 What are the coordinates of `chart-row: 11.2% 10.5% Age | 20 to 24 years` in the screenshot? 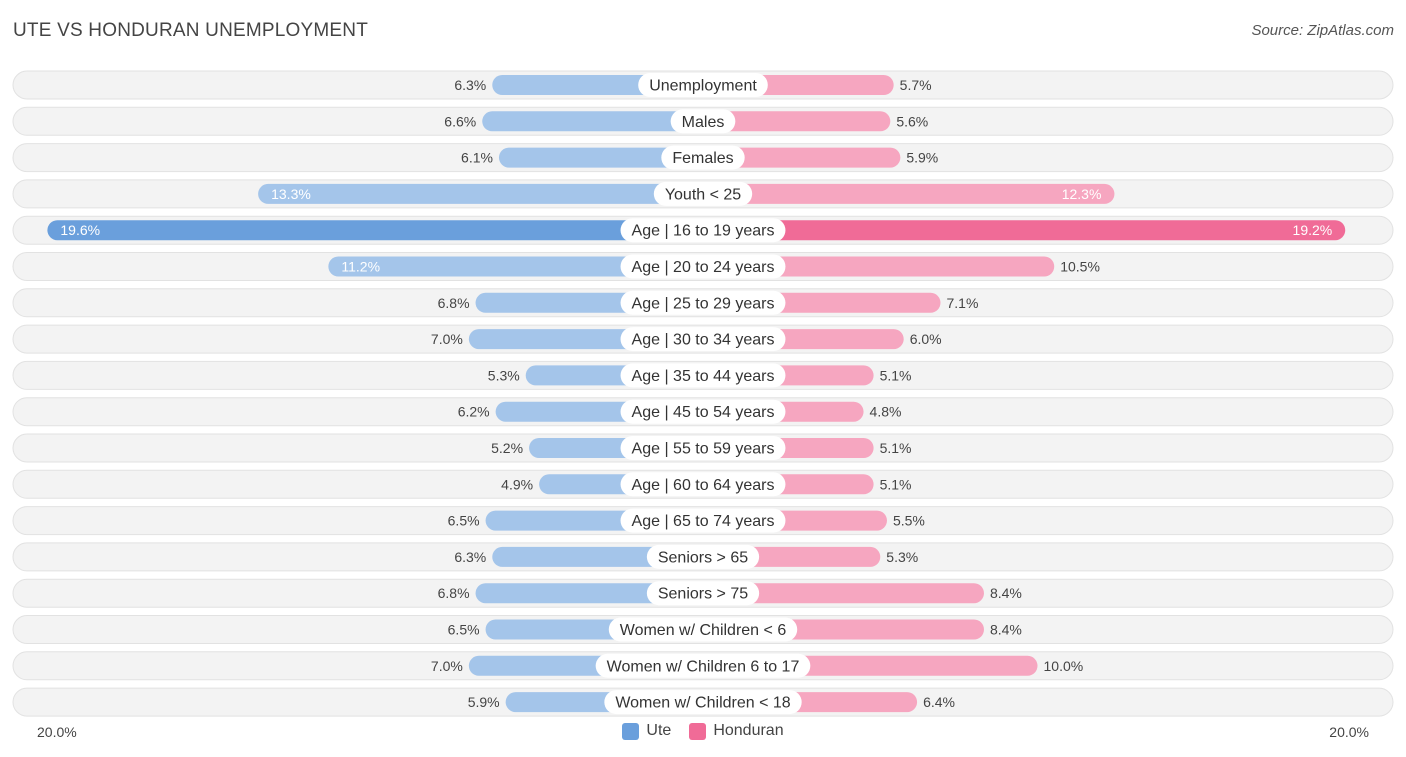 It's located at (703, 266).